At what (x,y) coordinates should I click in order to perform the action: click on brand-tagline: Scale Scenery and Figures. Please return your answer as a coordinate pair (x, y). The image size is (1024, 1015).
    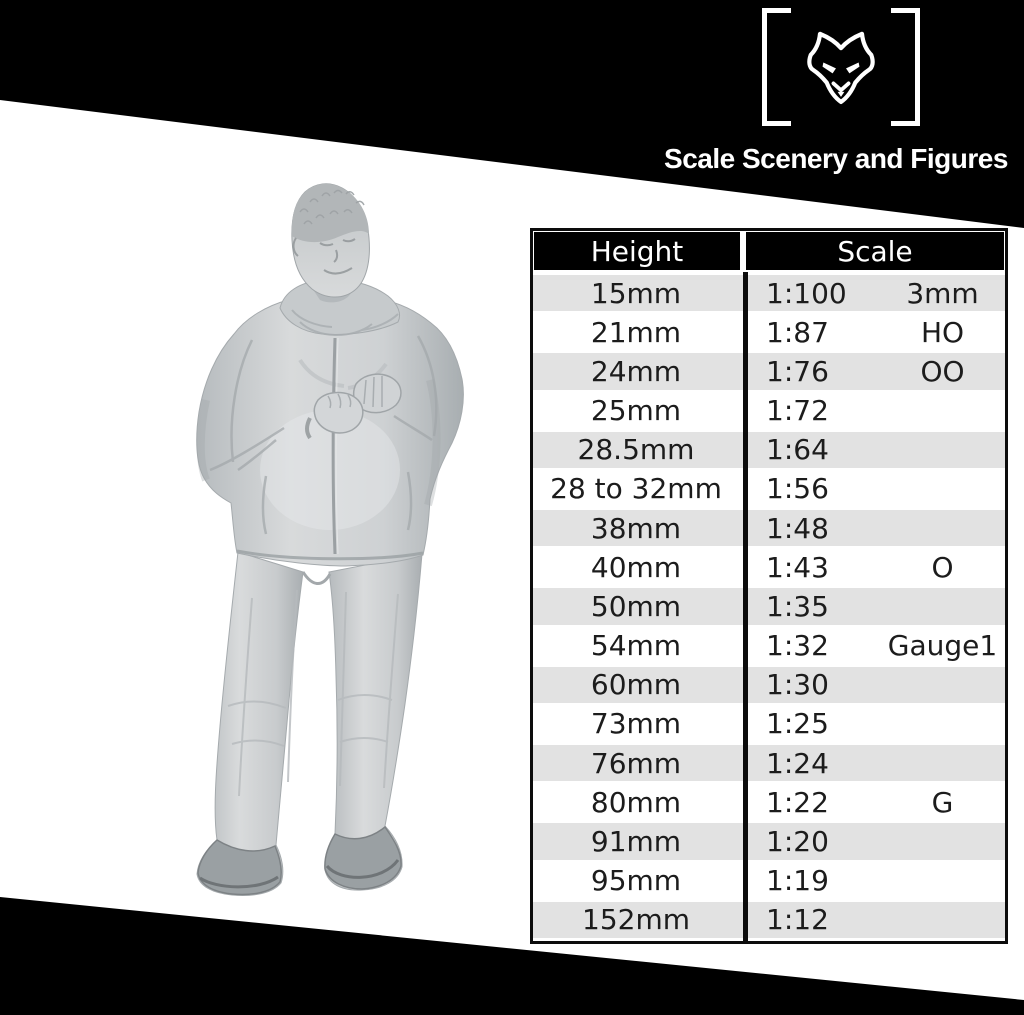
    Looking at the image, I should click on (836, 158).